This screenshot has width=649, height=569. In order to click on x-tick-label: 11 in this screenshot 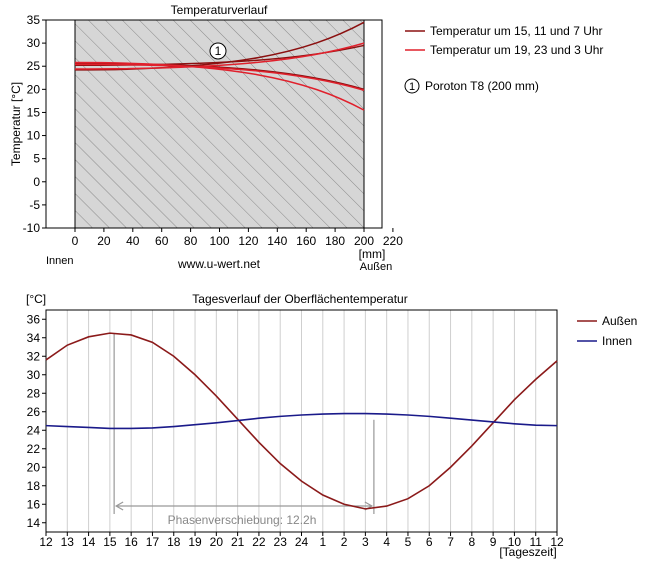, I will do `click(535, 542)`.